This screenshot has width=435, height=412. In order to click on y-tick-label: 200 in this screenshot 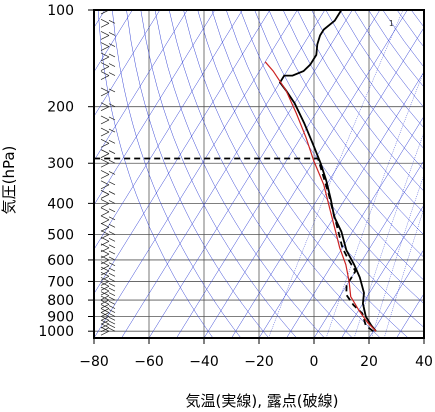, I will do `click(60, 108)`.